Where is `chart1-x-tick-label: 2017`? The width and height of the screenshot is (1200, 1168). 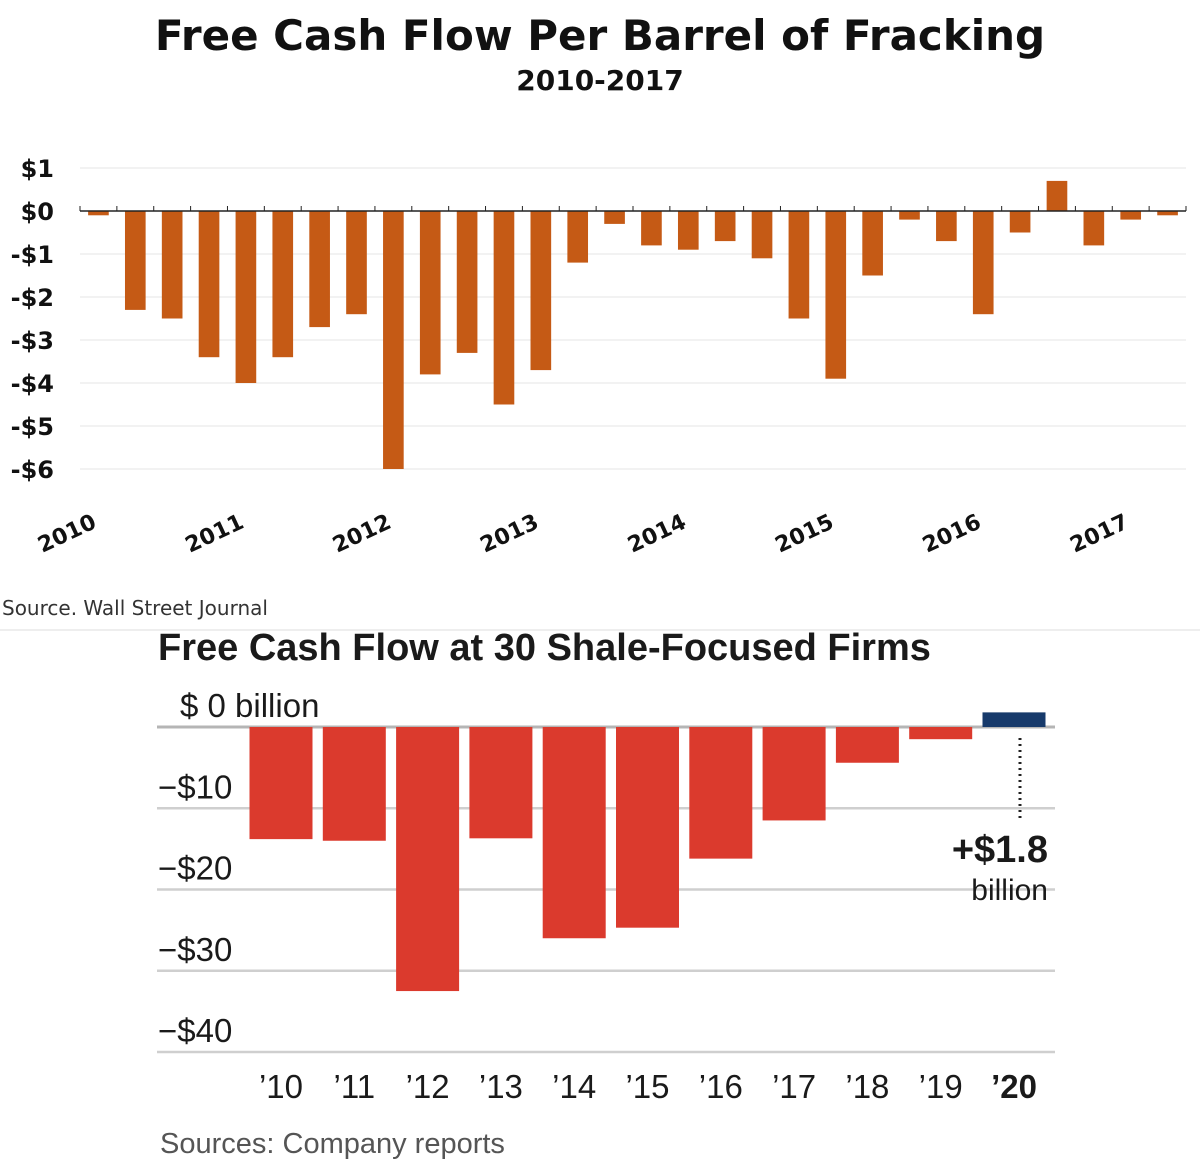
chart1-x-tick-label: 2017 is located at coordinates (1099, 534).